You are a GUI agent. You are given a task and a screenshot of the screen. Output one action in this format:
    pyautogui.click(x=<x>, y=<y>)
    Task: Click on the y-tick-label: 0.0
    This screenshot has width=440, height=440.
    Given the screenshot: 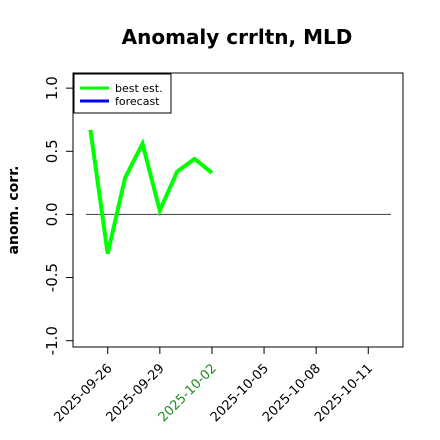 What is the action you would take?
    pyautogui.click(x=52, y=214)
    